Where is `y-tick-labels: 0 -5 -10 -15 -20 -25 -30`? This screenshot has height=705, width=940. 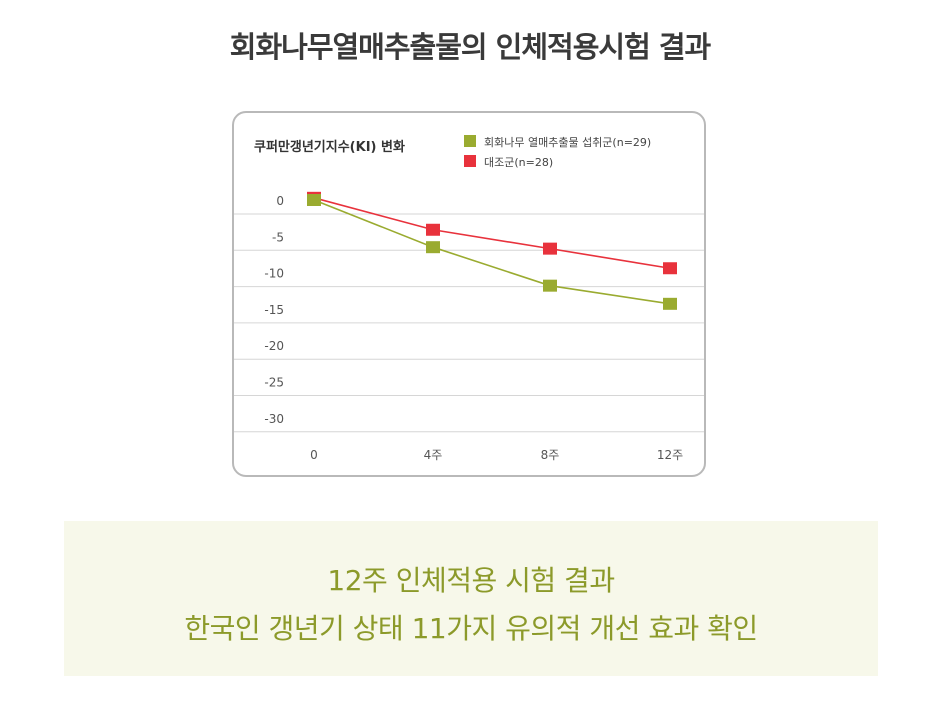
y-tick-labels: 0 -5 -10 -15 -20 -25 -30 is located at coordinates (274, 310).